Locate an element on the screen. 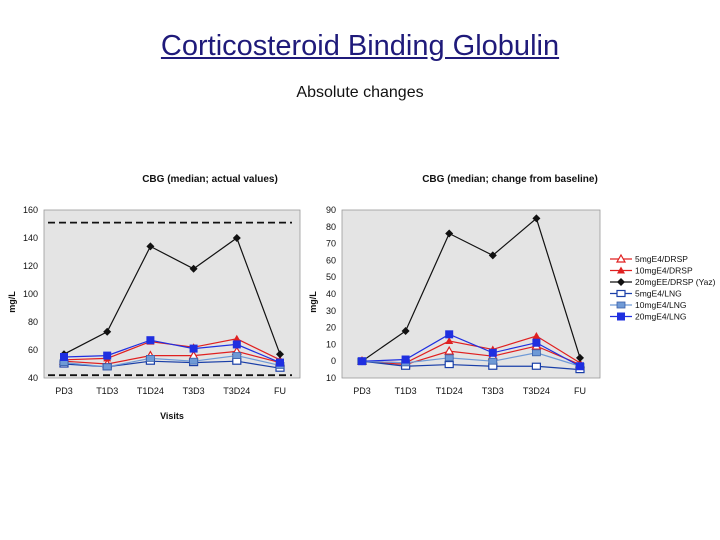  y-tick-label: 30 is located at coordinates (331, 311).